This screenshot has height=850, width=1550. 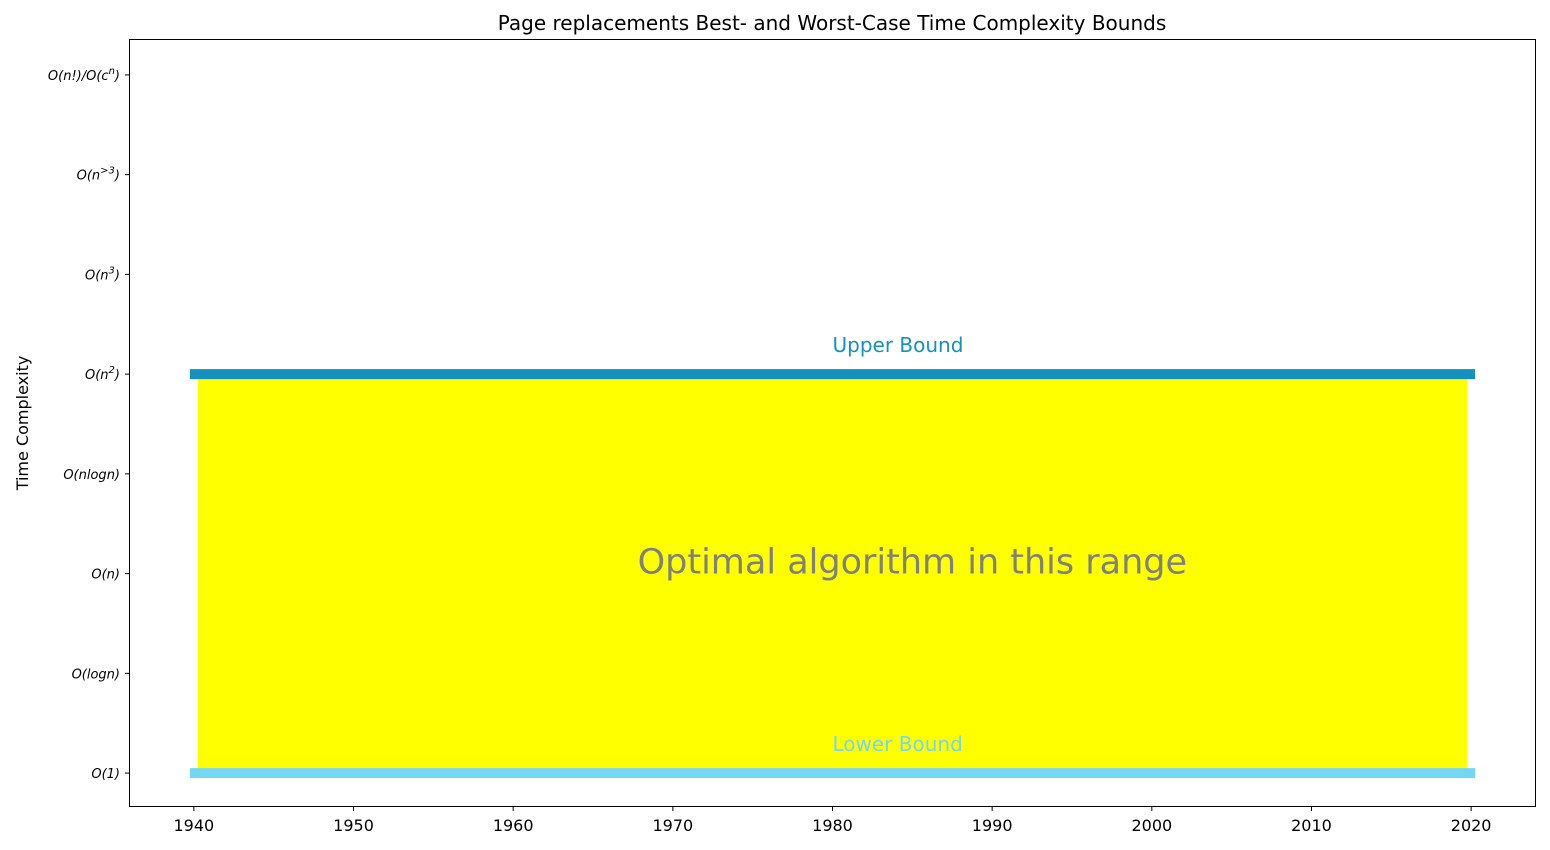 What do you see at coordinates (96, 674) in the screenshot?
I see `y-tick-label: O(logn)` at bounding box center [96, 674].